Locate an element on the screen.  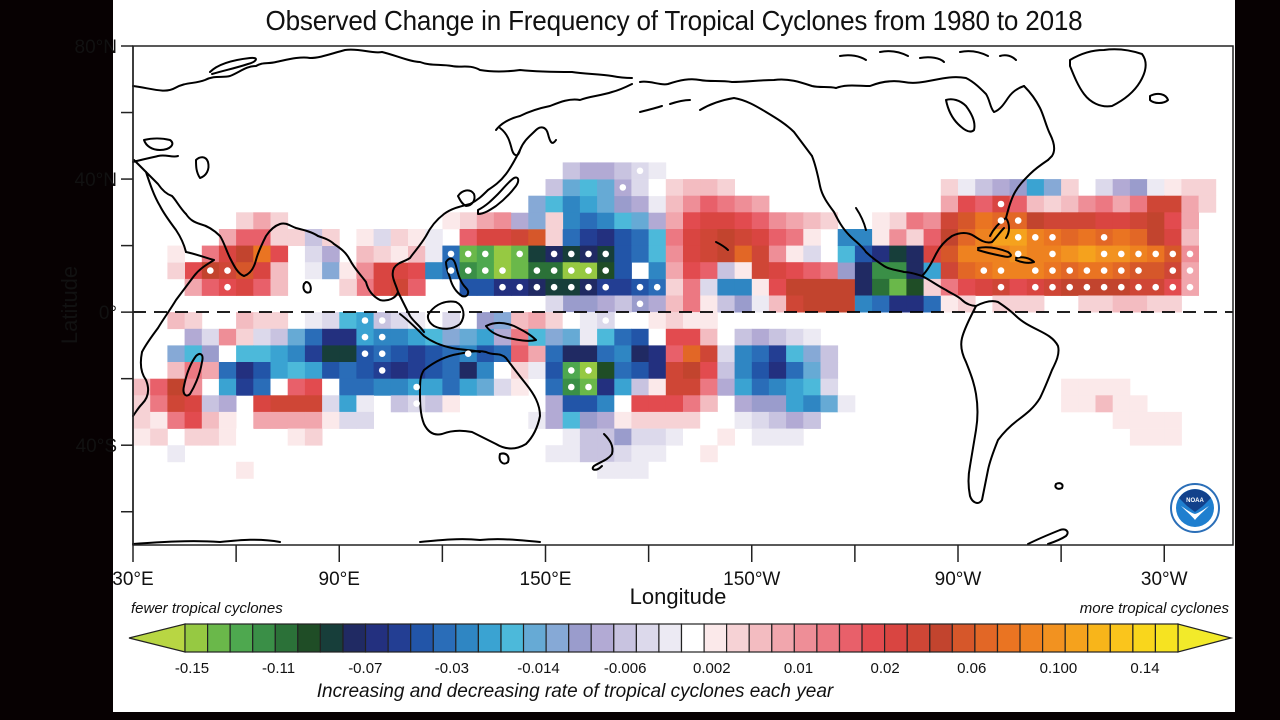
colorbar-tick-label: -0.014 is located at coordinates (538, 668).